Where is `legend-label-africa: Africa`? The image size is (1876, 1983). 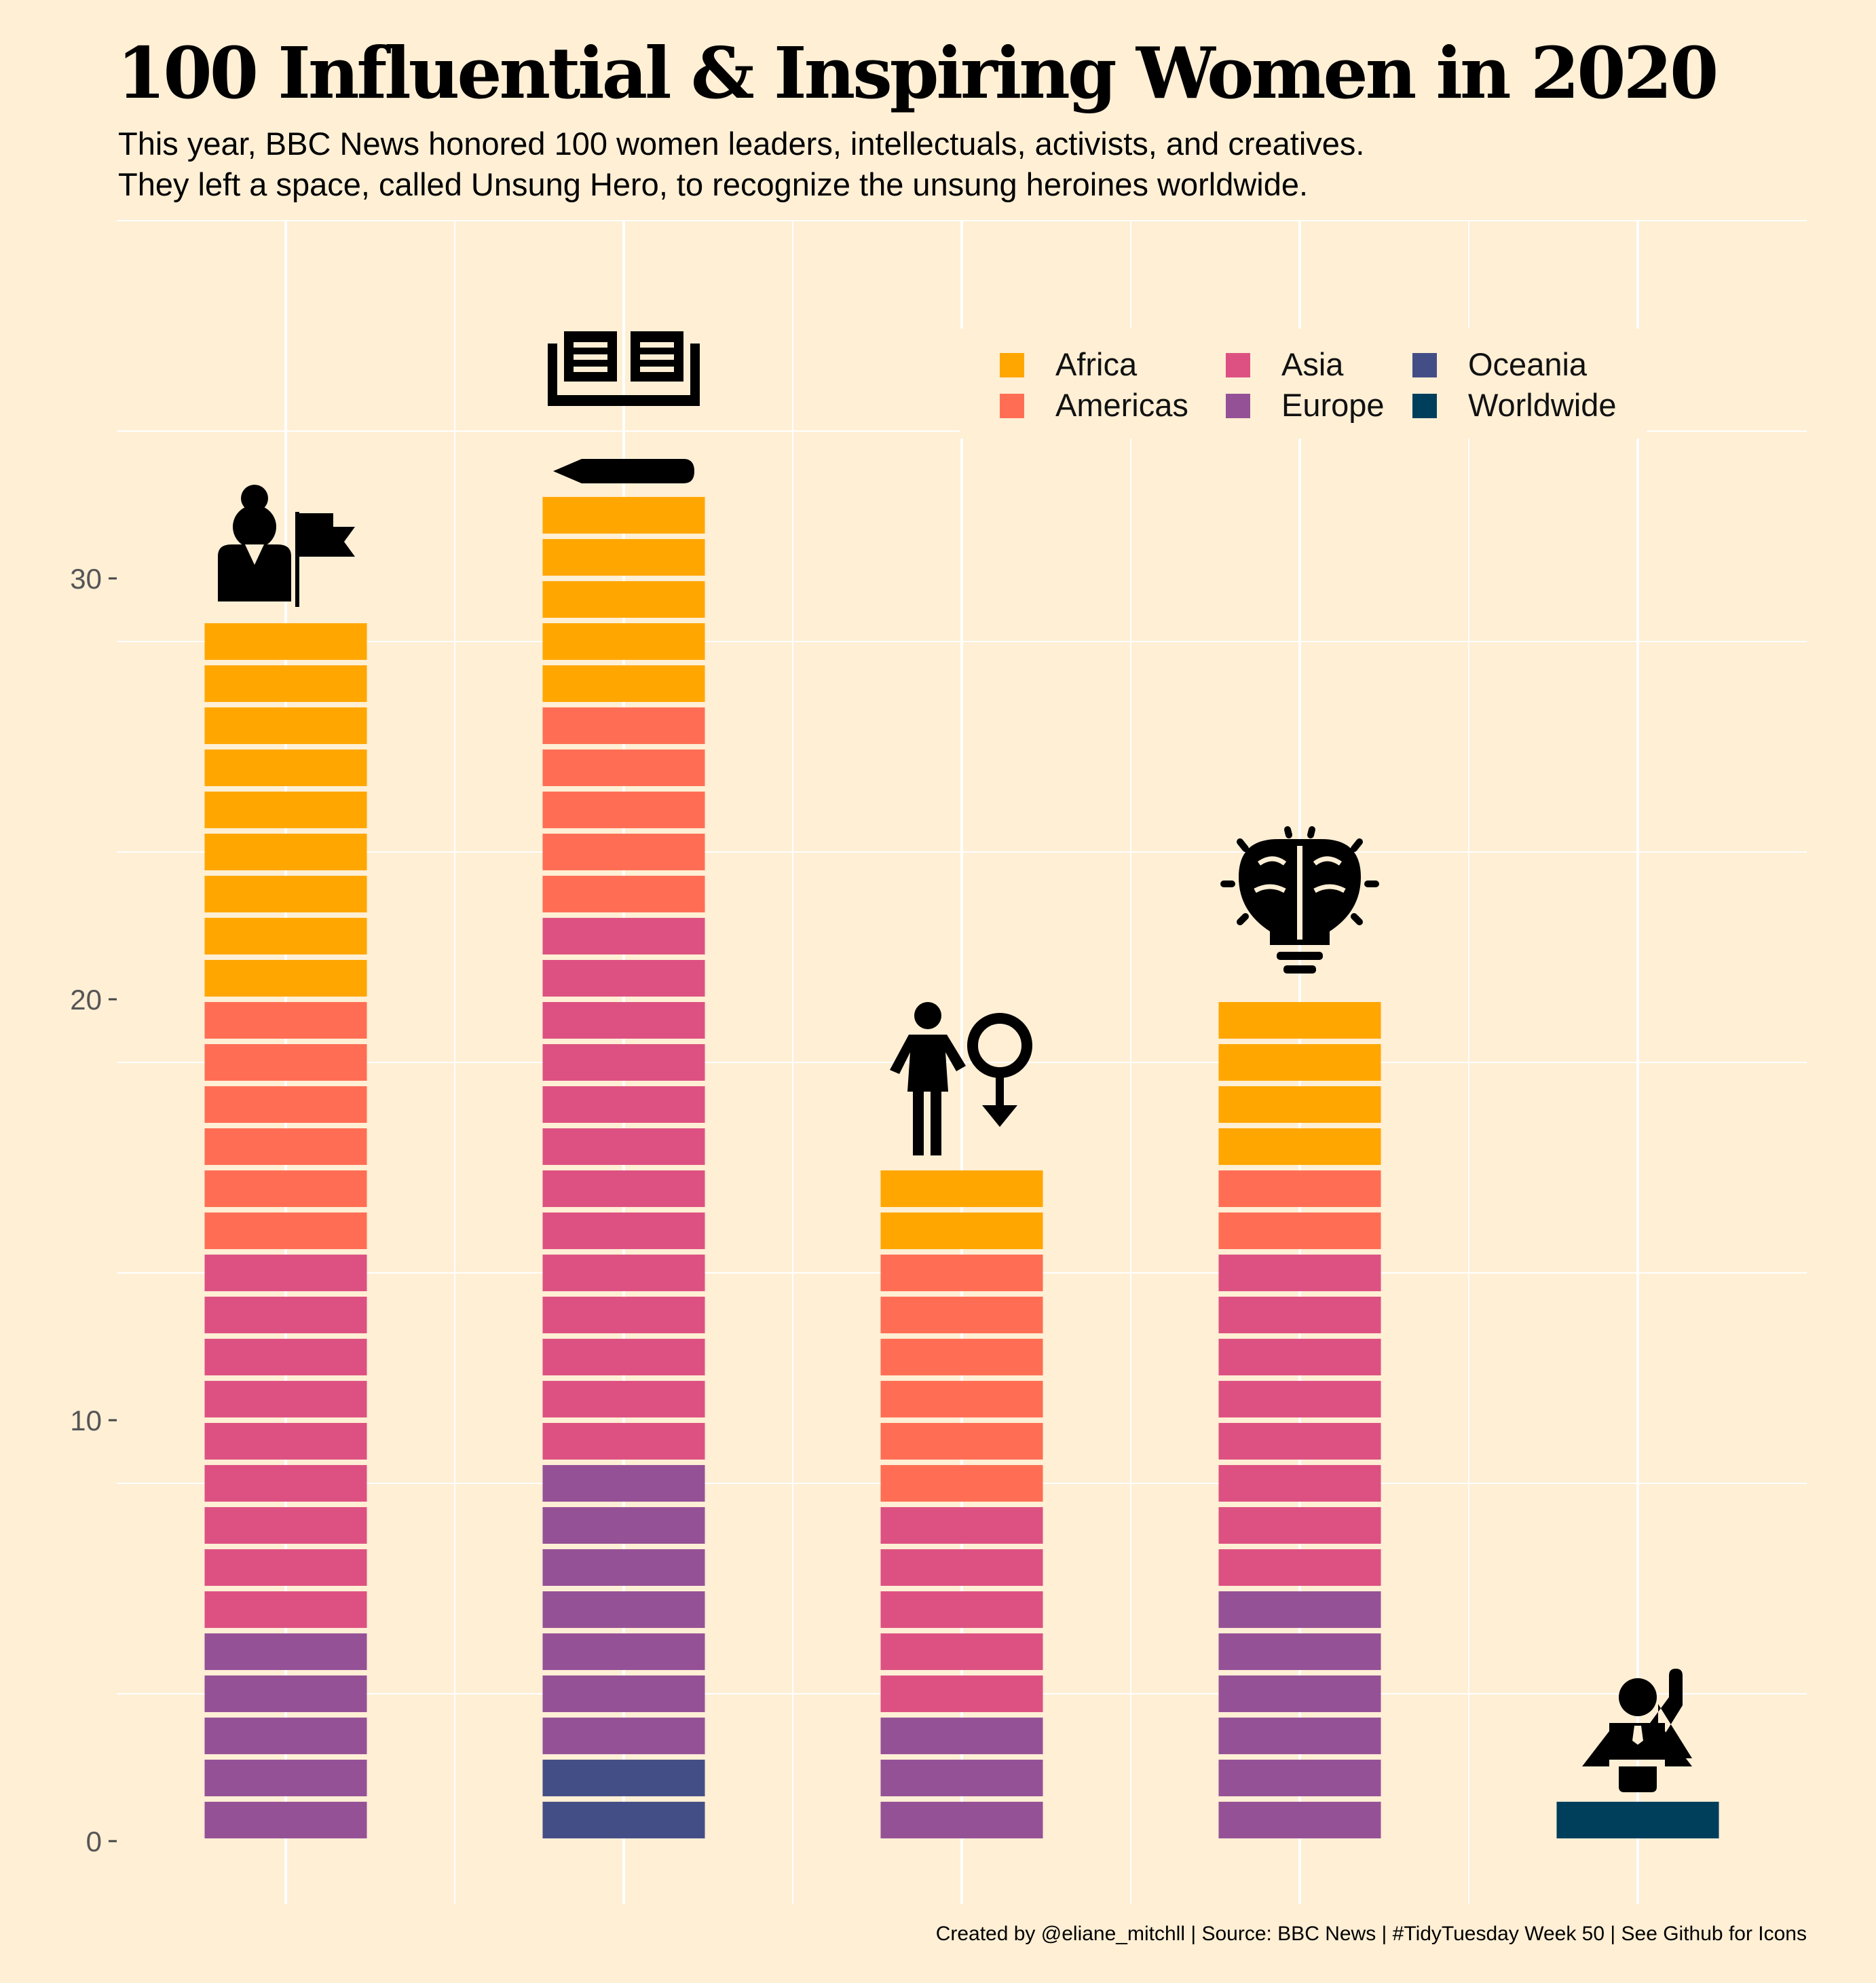 legend-label-africa: Africa is located at coordinates (1096, 364).